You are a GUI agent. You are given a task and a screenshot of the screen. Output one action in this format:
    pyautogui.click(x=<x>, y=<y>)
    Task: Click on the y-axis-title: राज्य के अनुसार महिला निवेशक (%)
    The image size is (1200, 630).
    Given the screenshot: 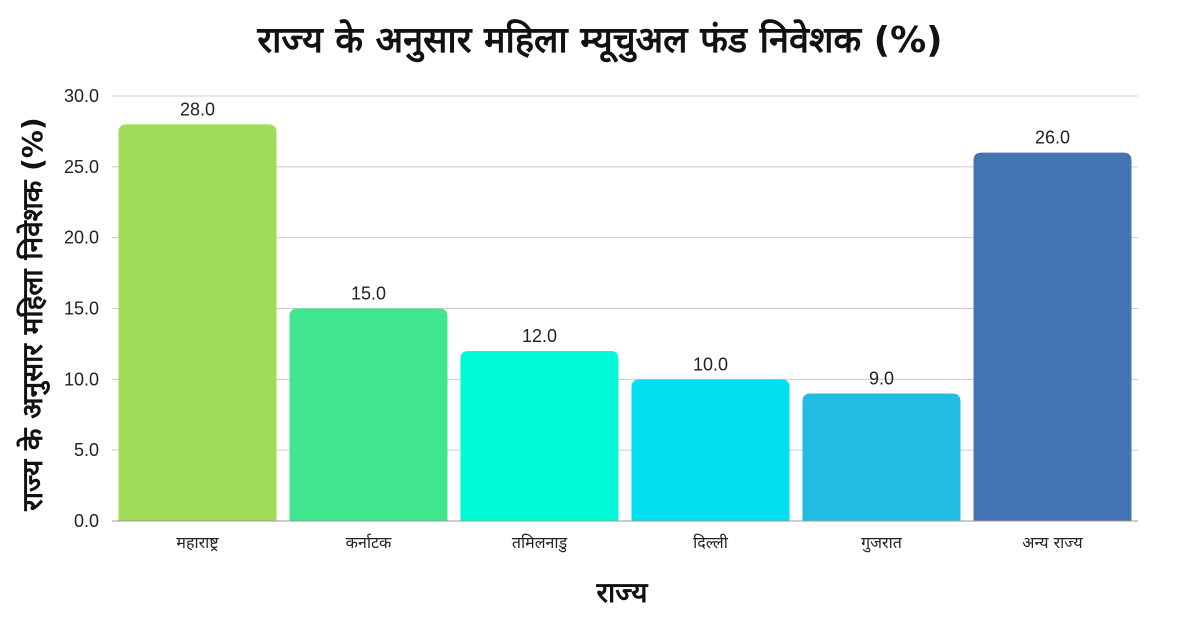 What is the action you would take?
    pyautogui.click(x=33, y=314)
    